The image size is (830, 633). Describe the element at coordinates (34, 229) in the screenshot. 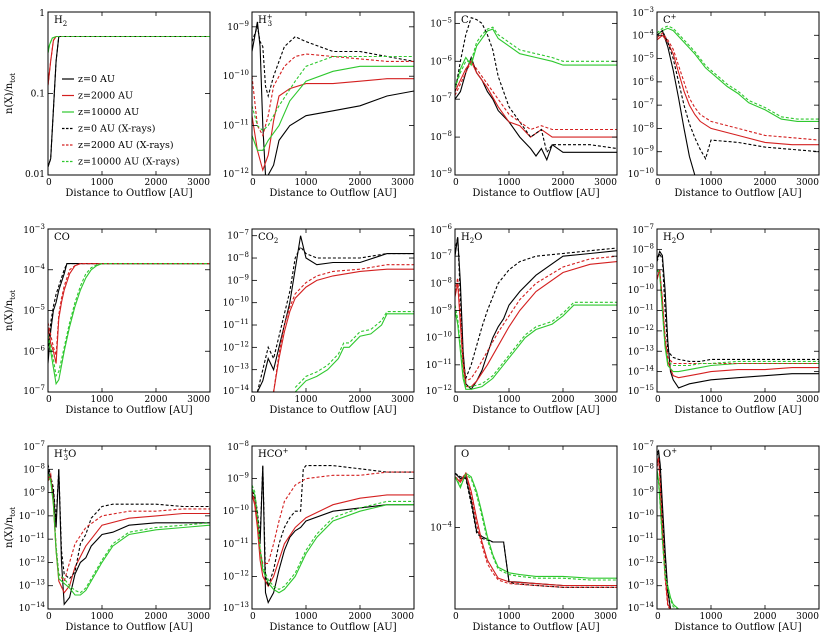

I see `y-tick-label: 10⁻³` at that location.